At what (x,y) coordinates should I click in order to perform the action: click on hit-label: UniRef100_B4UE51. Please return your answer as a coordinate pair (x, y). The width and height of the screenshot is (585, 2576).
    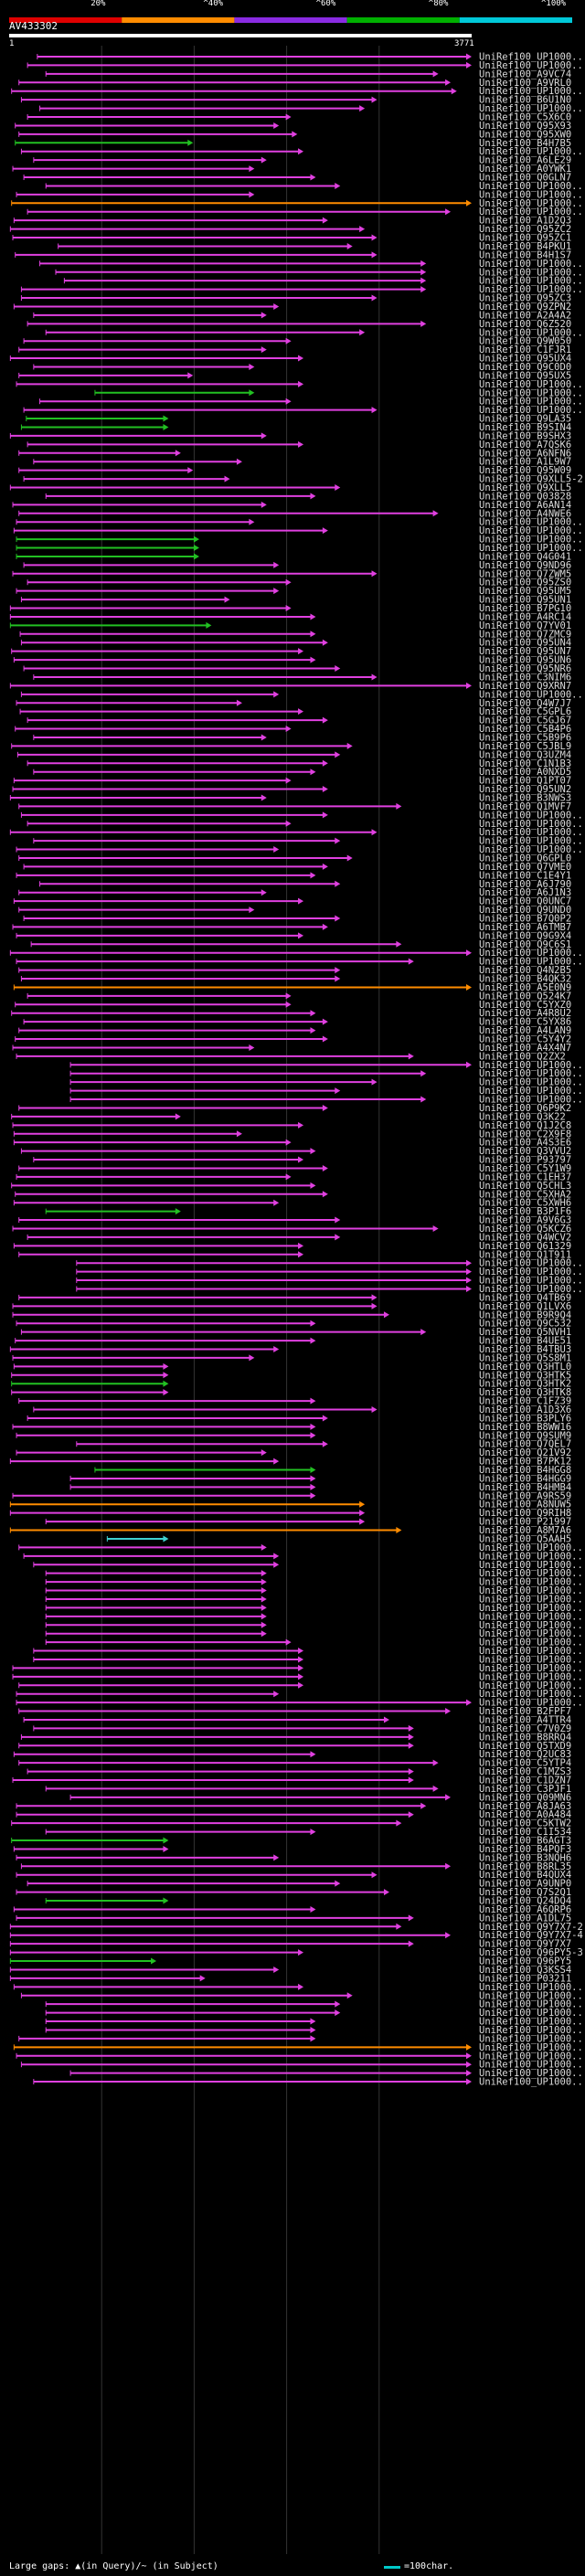
    Looking at the image, I should click on (525, 1341).